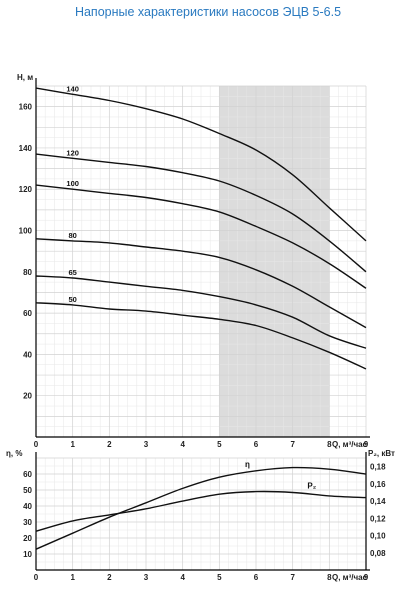 This screenshot has height=600, width=416. Describe the element at coordinates (378, 467) in the screenshot. I see `y2-tick-label: 0,18` at that location.